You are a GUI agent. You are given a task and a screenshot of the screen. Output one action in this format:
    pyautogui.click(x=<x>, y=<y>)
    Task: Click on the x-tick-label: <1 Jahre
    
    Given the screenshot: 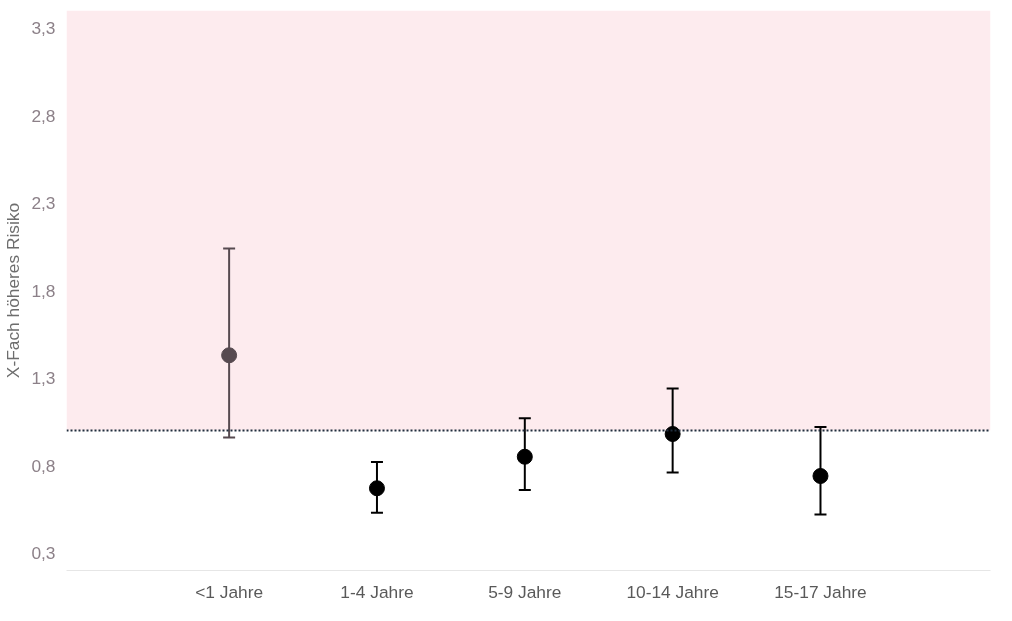 What is the action you would take?
    pyautogui.click(x=229, y=591)
    